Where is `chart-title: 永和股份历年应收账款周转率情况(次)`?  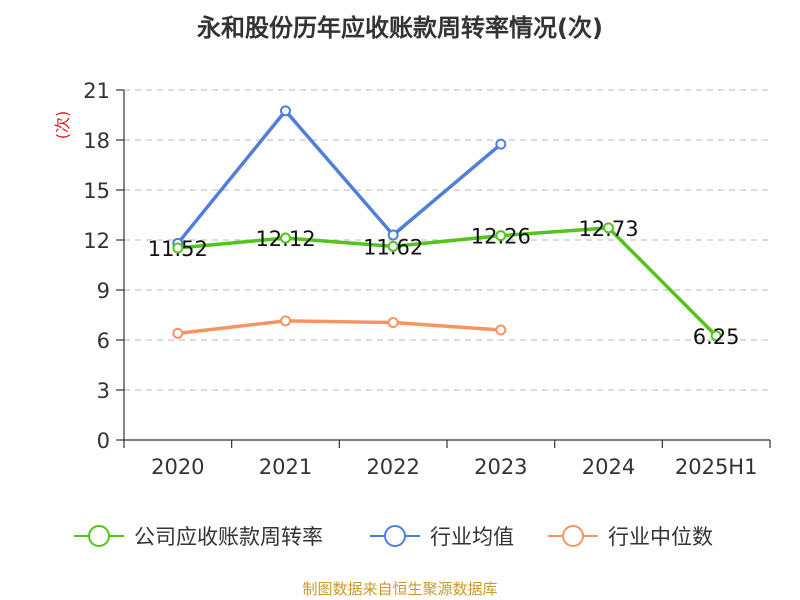
chart-title: 永和股份历年应收账款周转率情况(次) is located at coordinates (400, 28).